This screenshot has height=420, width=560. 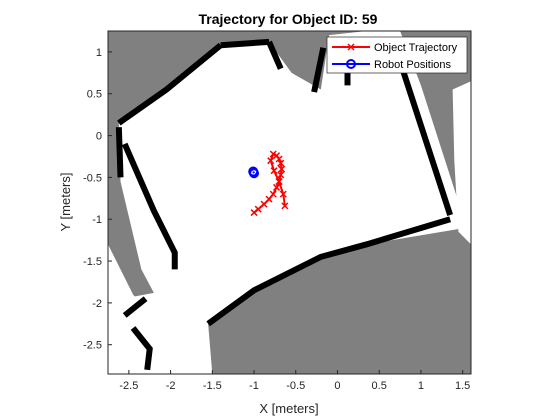 What do you see at coordinates (254, 386) in the screenshot?
I see `x-tick-label: -1` at bounding box center [254, 386].